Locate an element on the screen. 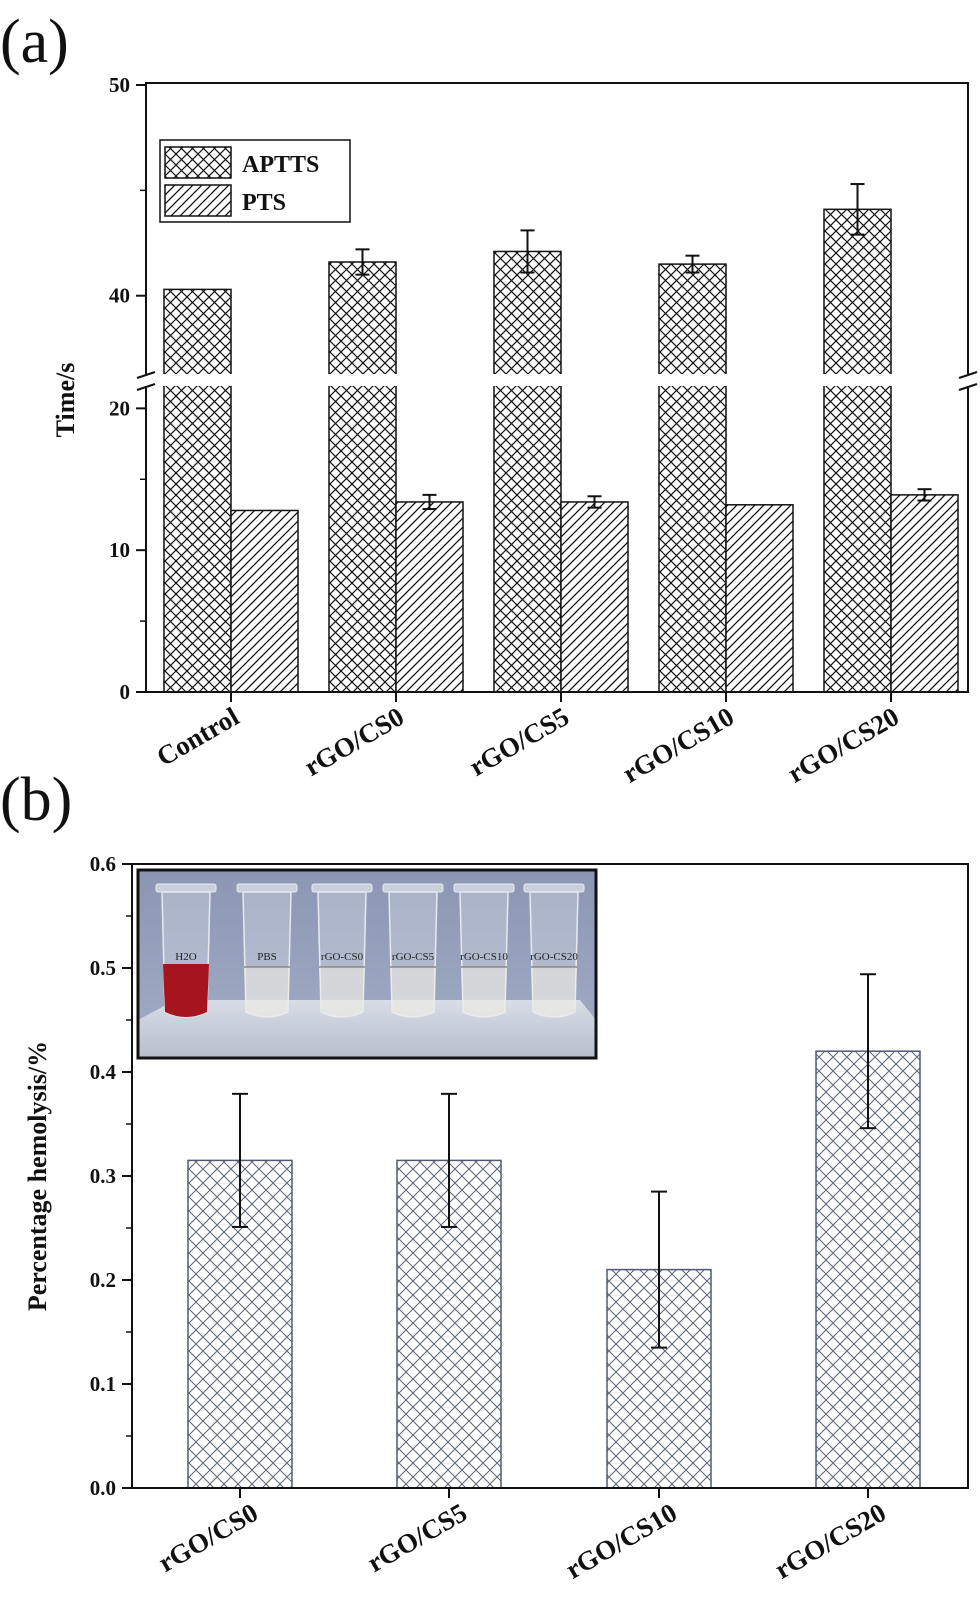 The image size is (980, 1622). bar-pts-rgo-cs0 is located at coordinates (429, 597).